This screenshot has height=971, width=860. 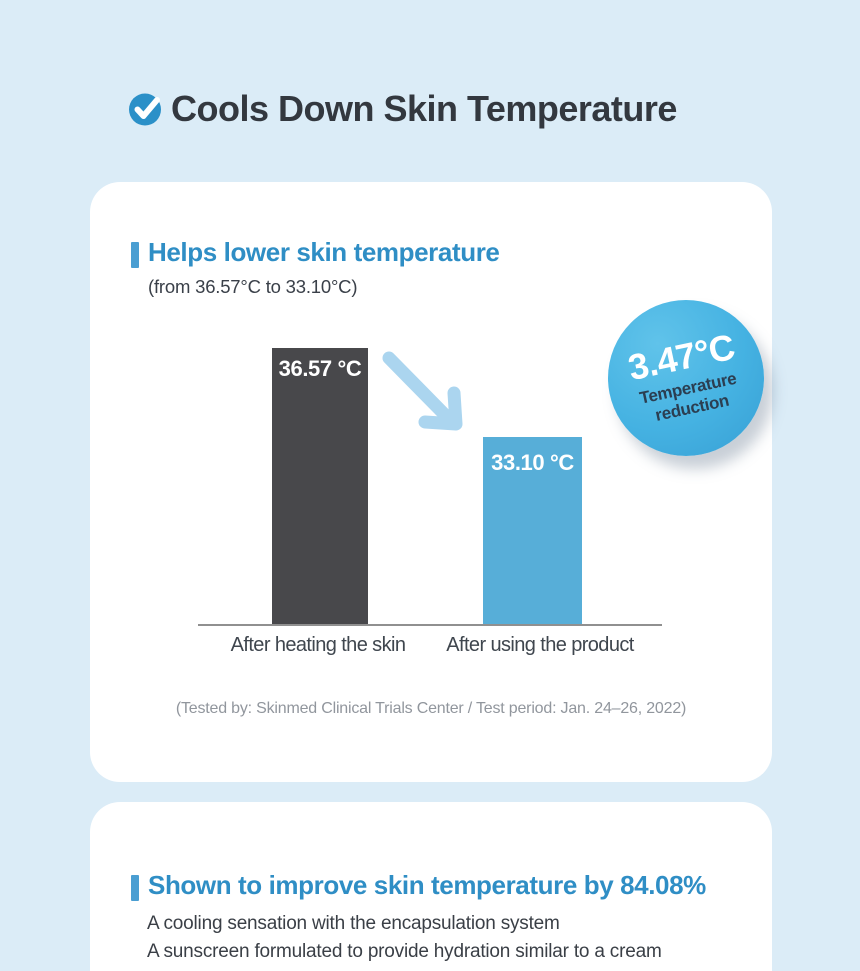 What do you see at coordinates (253, 286) in the screenshot?
I see `card1-subheading: (from 36.57°C to 33.10°C)` at bounding box center [253, 286].